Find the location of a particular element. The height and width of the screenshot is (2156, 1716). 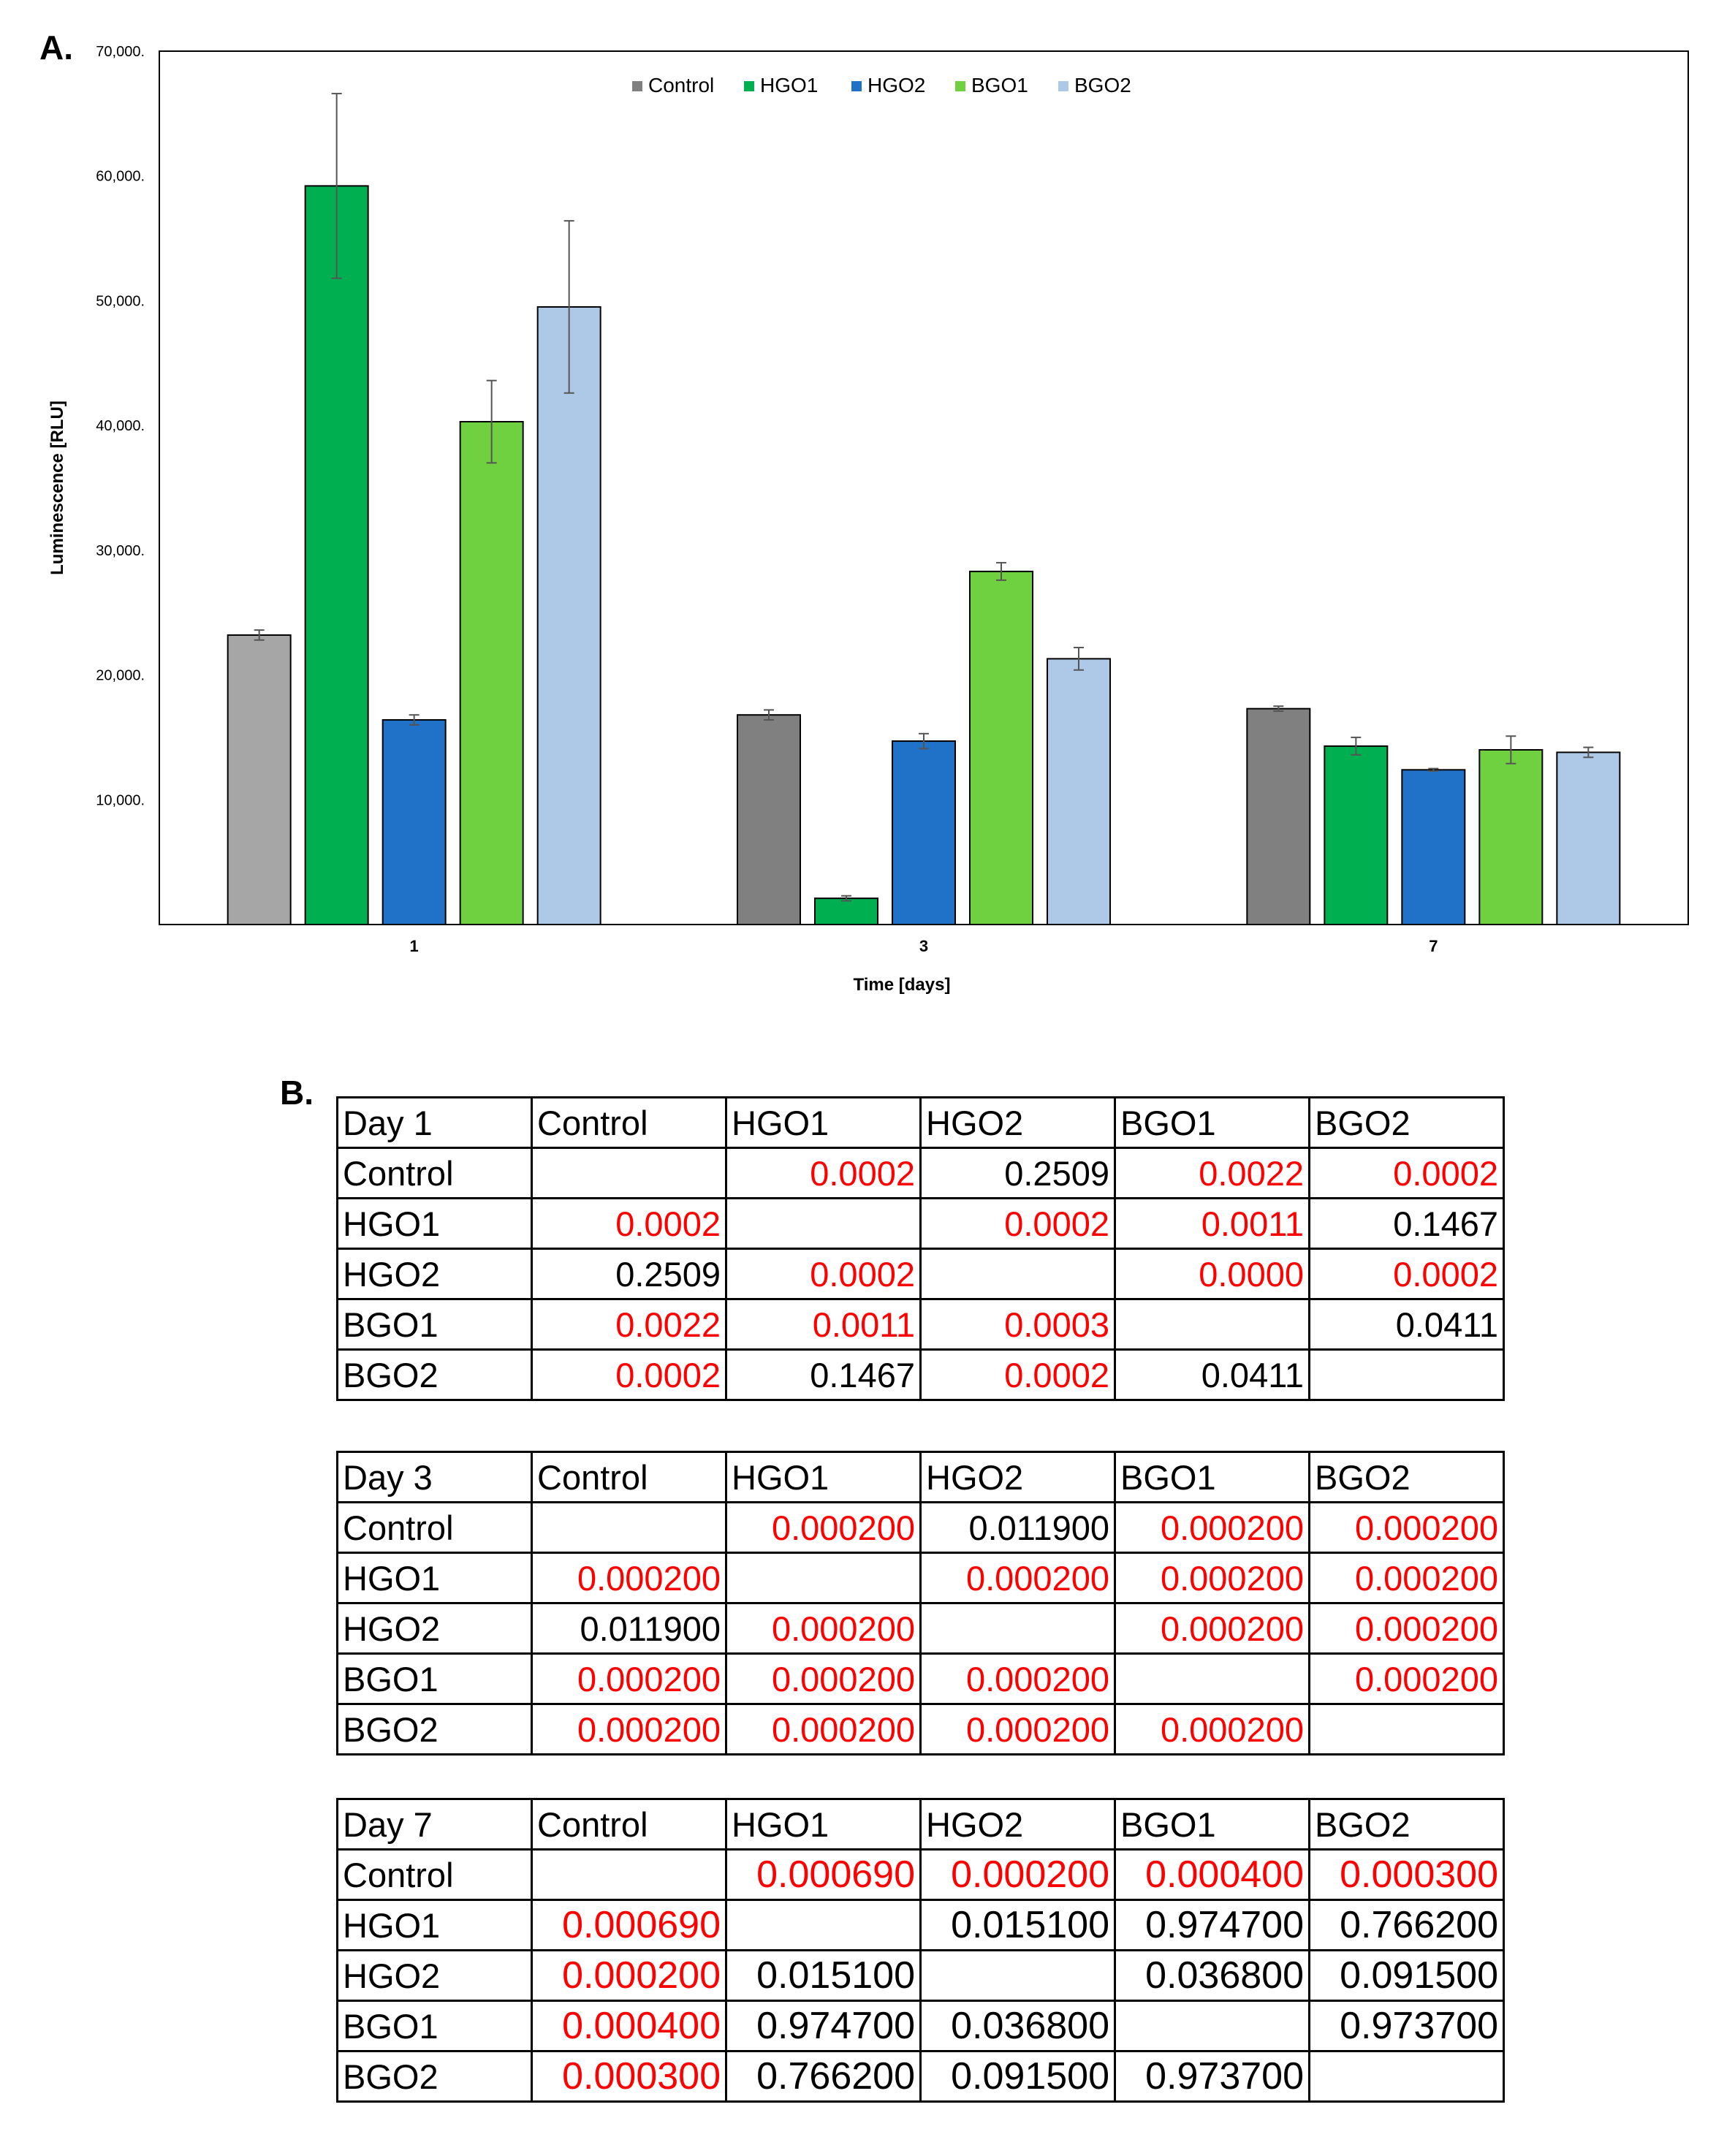

legend-swatch-hgo1 is located at coordinates (749, 86).